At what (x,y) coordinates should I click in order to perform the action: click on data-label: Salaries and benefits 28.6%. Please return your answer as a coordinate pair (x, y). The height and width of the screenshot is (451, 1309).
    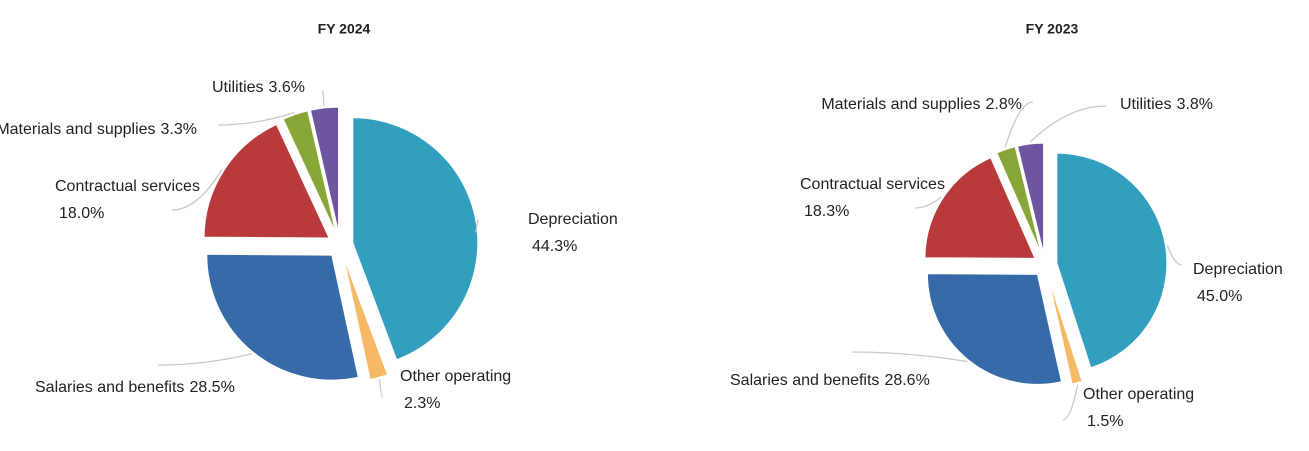
    Looking at the image, I should click on (830, 380).